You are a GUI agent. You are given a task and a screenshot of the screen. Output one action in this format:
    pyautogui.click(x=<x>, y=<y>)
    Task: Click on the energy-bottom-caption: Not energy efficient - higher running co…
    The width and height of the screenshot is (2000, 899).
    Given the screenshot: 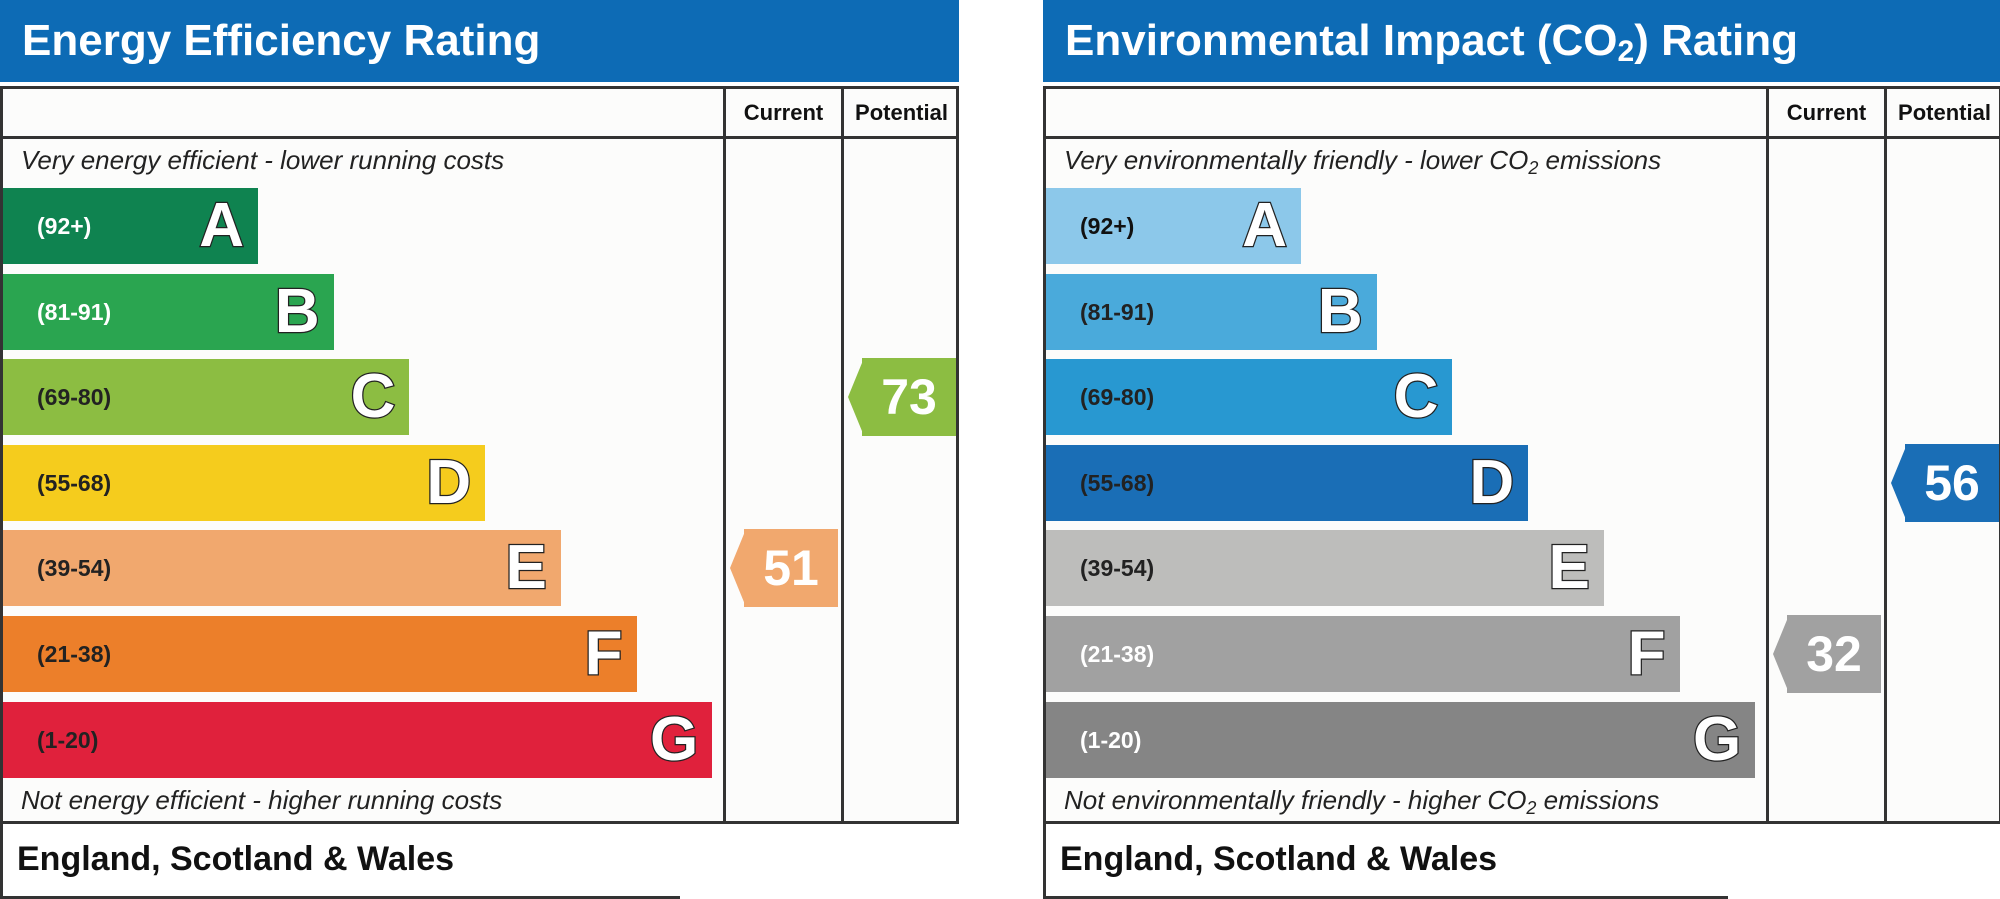 What is the action you would take?
    pyautogui.click(x=262, y=800)
    